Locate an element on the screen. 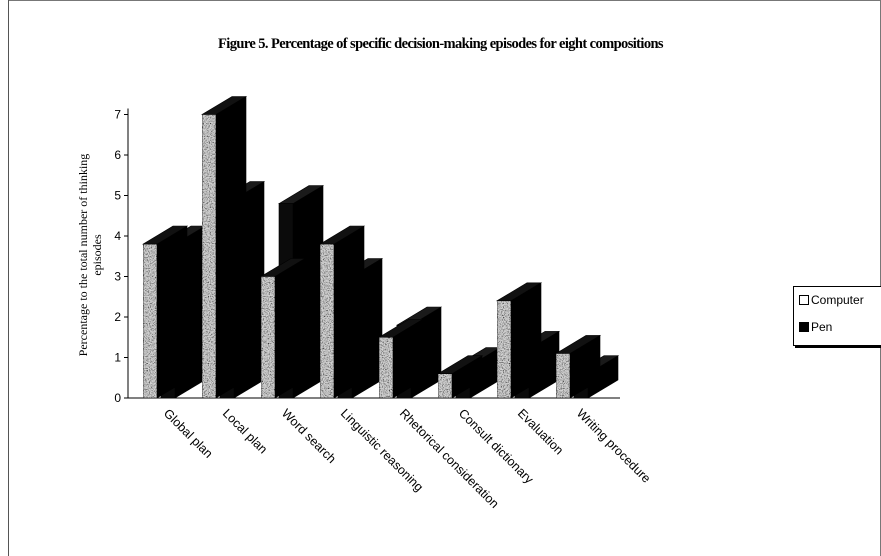 The width and height of the screenshot is (881, 556). frame-top-border is located at coordinates (444, 0).